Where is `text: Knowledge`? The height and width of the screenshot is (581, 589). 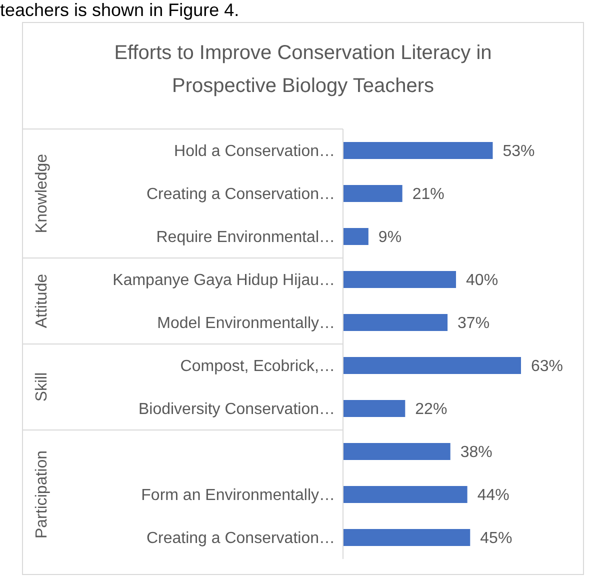 text: Knowledge is located at coordinates (42, 194).